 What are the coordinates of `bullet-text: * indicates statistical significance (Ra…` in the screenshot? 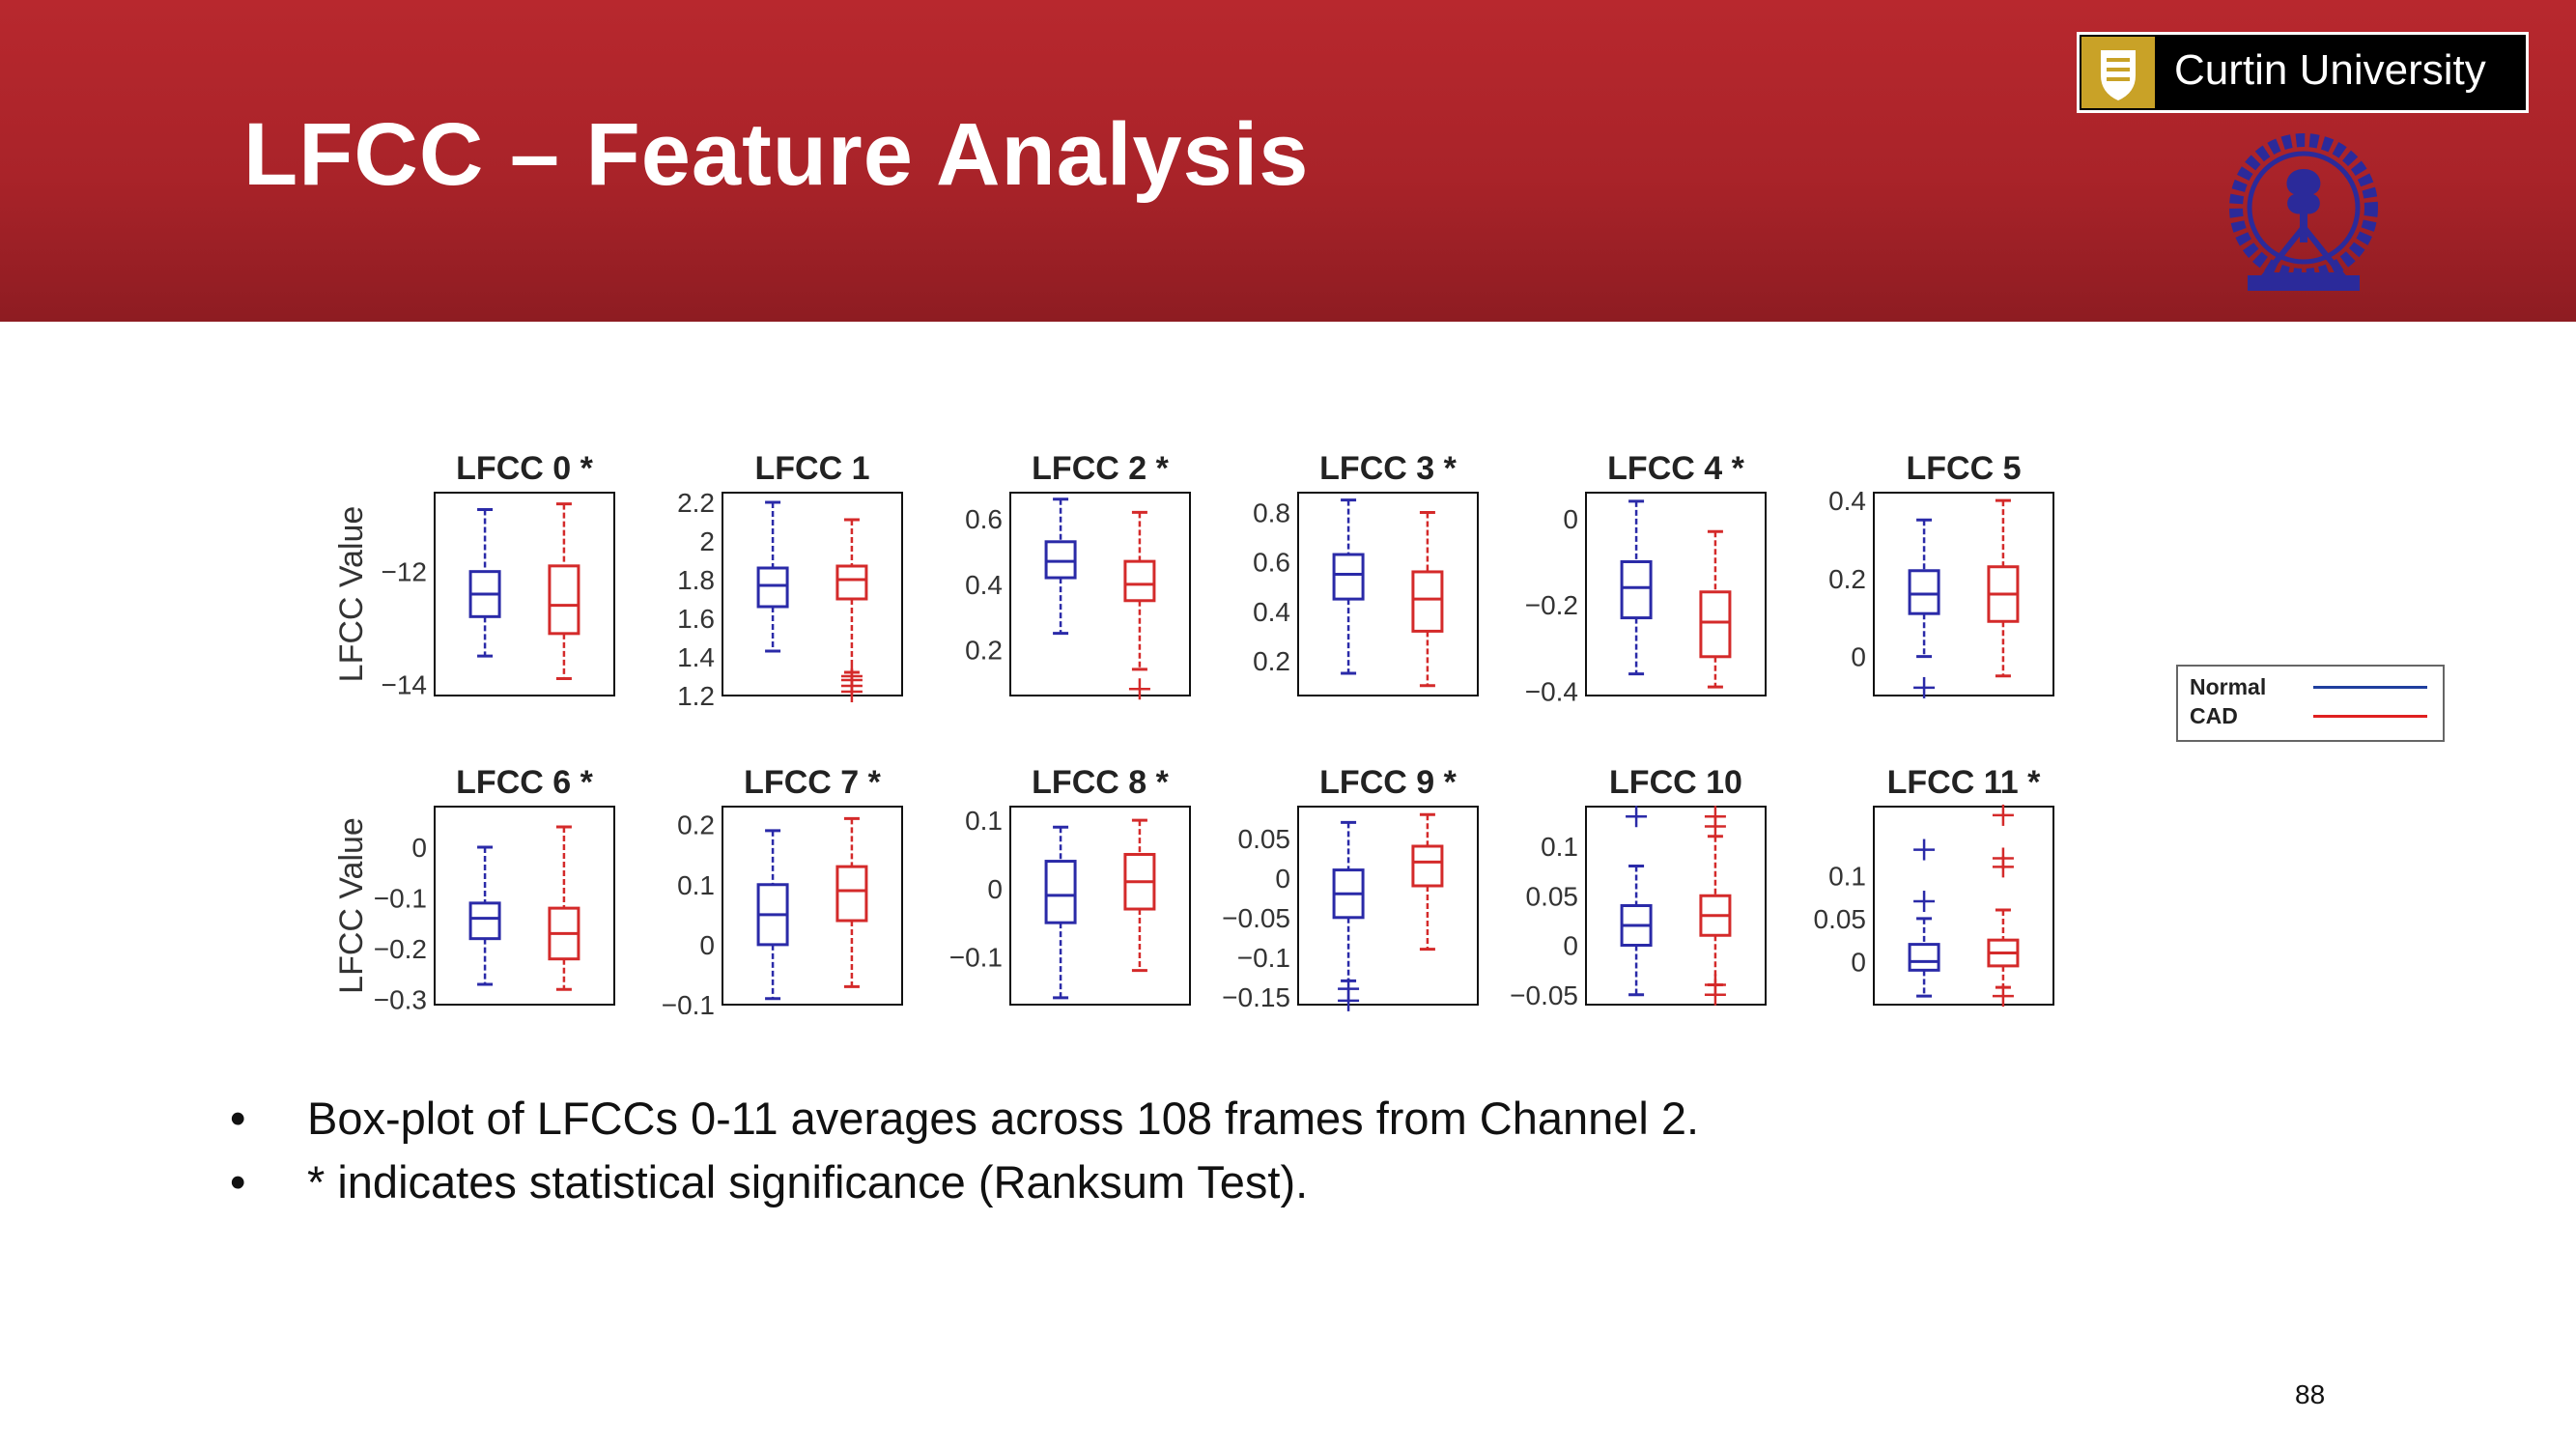 It's located at (808, 1182).